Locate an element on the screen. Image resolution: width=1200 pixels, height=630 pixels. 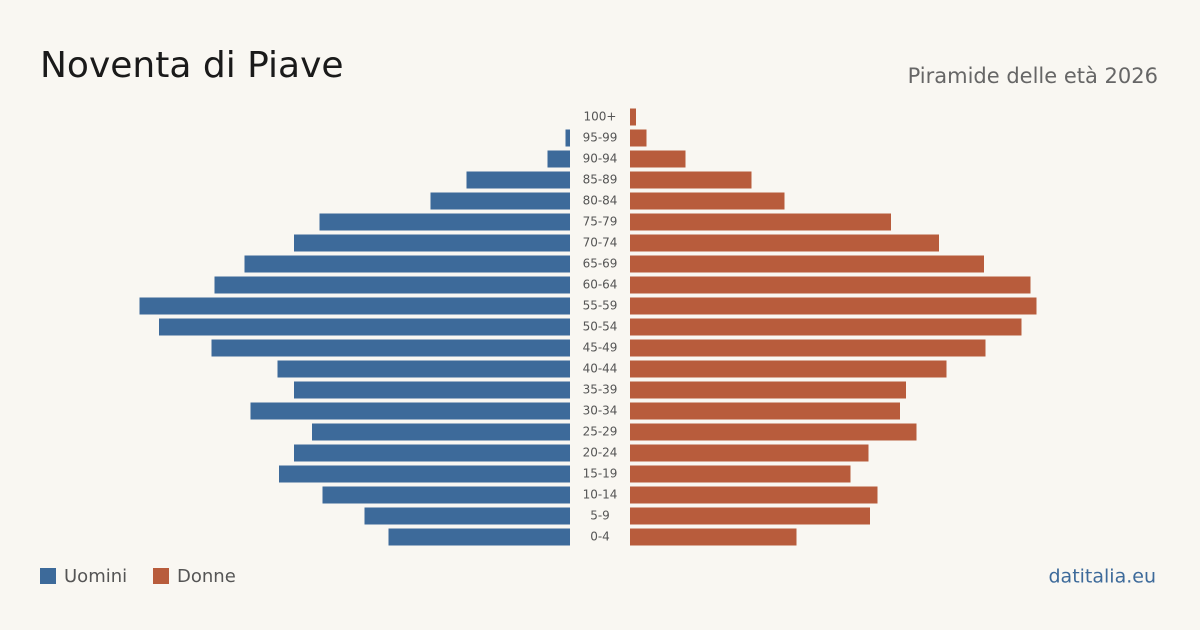
age-label: 100+ is located at coordinates (600, 117).